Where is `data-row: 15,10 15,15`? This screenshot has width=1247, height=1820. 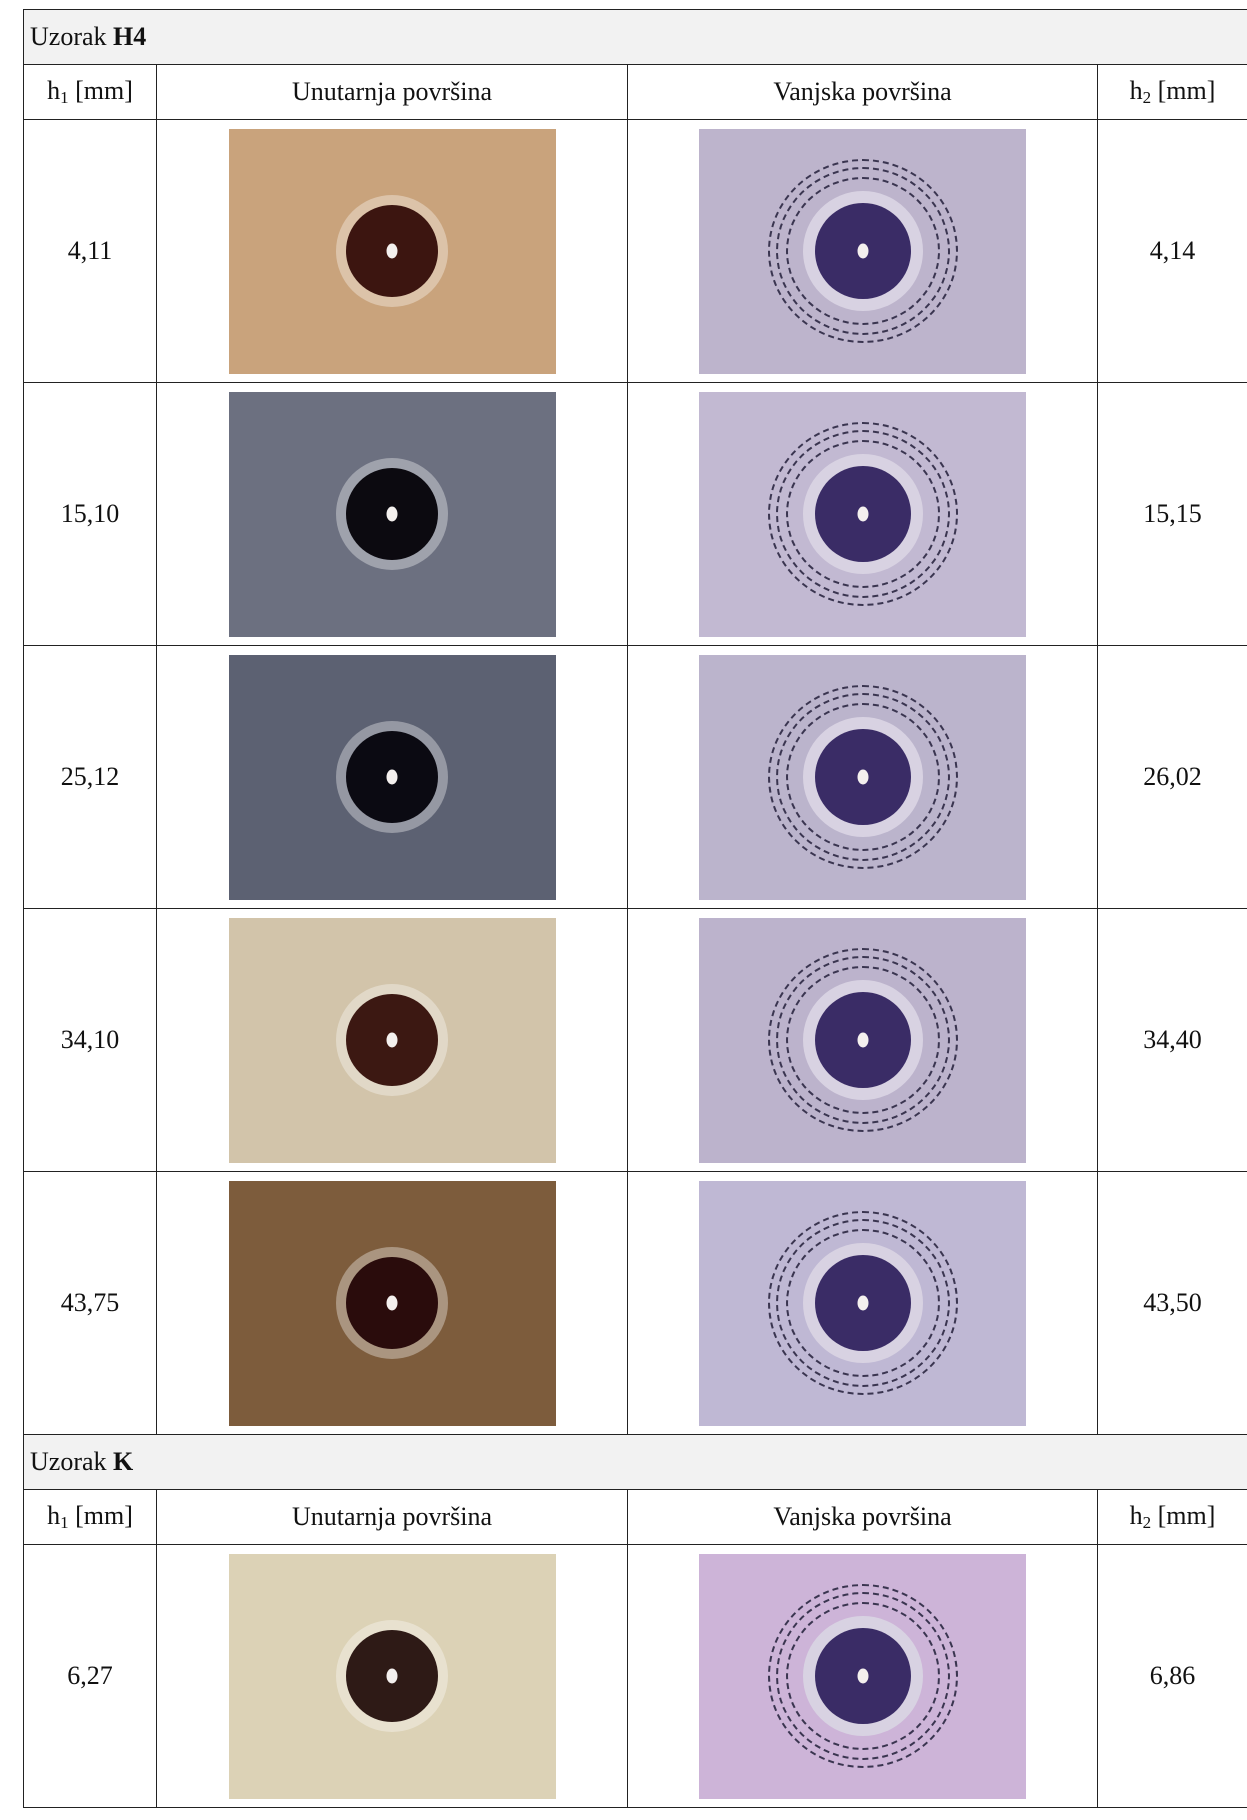 data-row: 15,10 15,15 is located at coordinates (635, 514).